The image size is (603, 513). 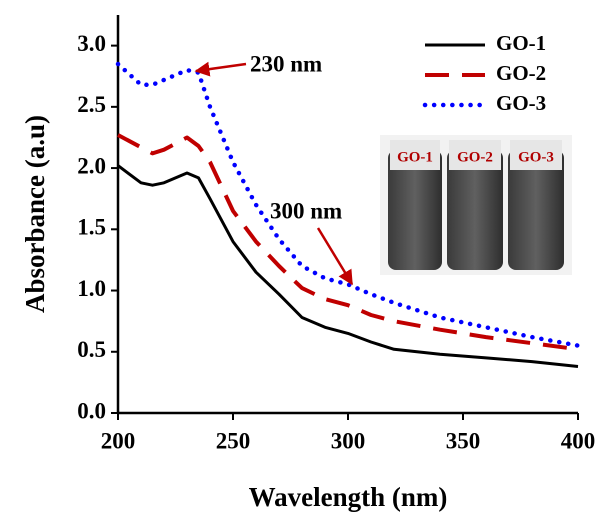 I want to click on inset-label: GO-1, so click(x=415, y=157).